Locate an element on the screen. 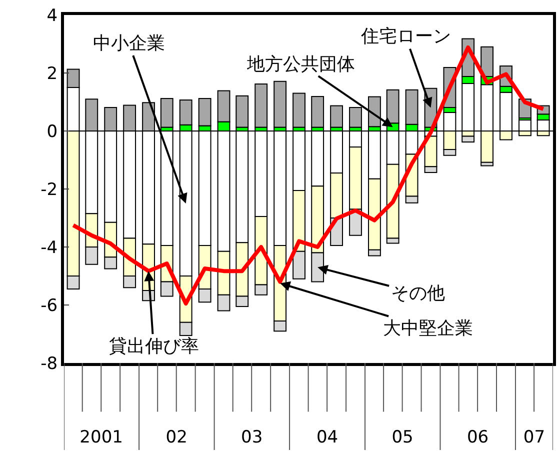 Image resolution: width=560 pixels, height=451 pixels. x-tick-label: 03 is located at coordinates (251, 437).